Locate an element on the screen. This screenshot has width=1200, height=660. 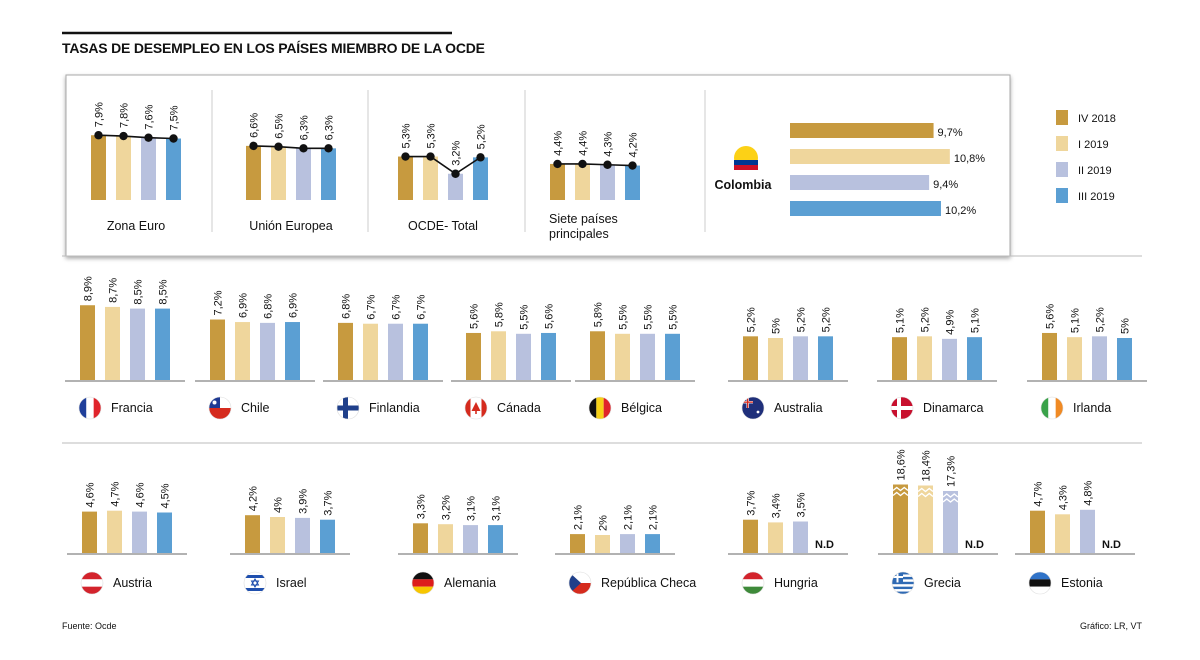
value-label: 4,3% is located at coordinates (1064, 497).